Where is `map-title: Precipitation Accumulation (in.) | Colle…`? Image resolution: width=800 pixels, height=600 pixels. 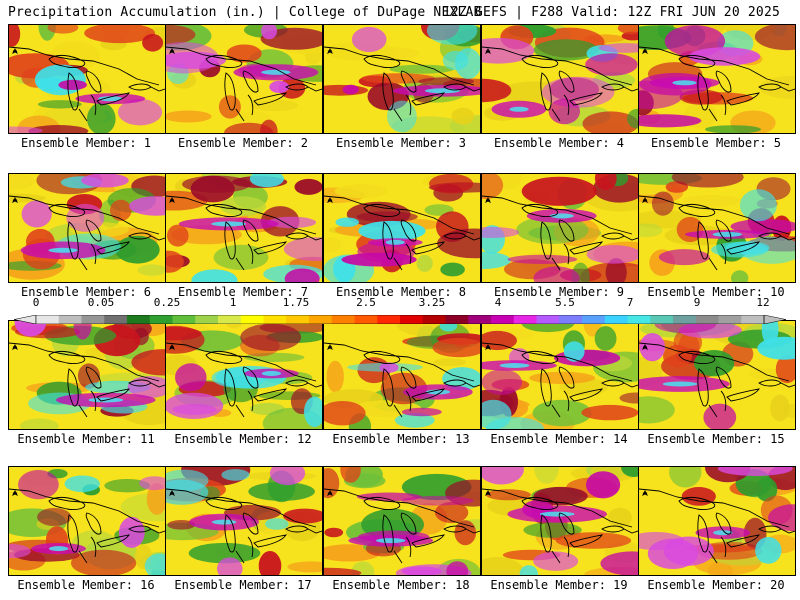 map-title: Precipitation Accumulation (in.) | Colle… is located at coordinates (245, 12).